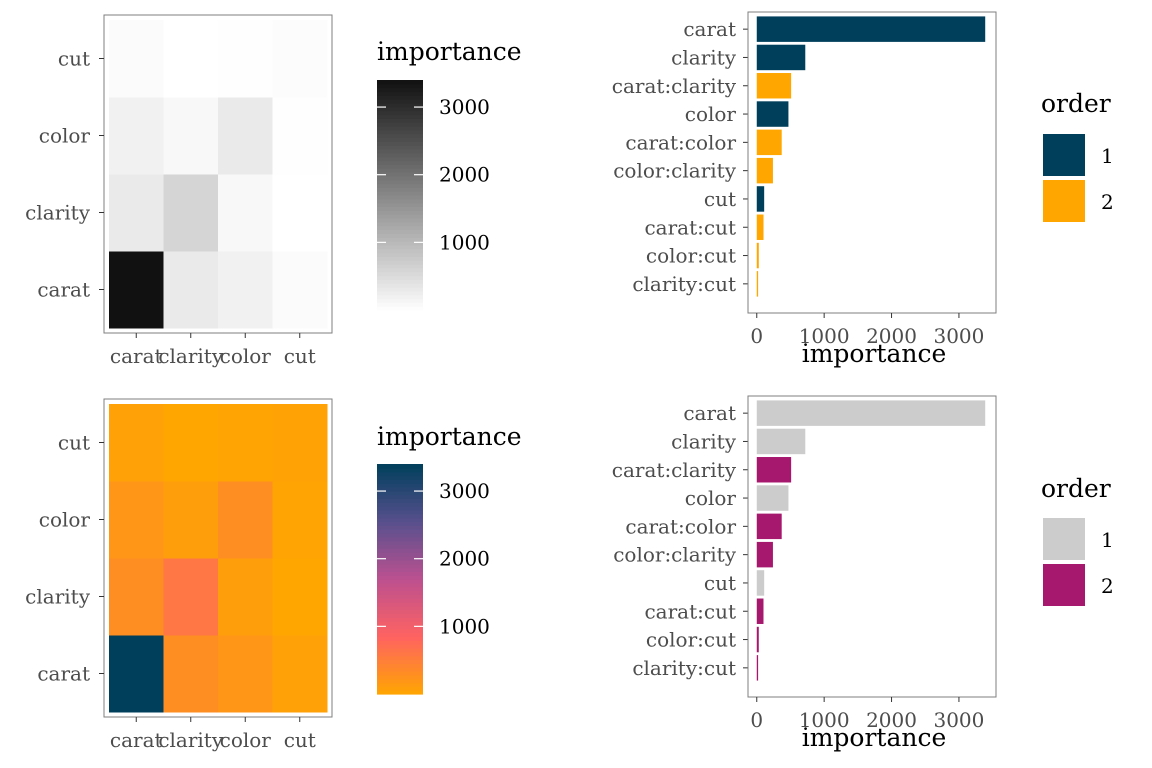 The width and height of the screenshot is (1152, 768). What do you see at coordinates (891, 336) in the screenshot?
I see `x-tick-label: 2000` at bounding box center [891, 336].